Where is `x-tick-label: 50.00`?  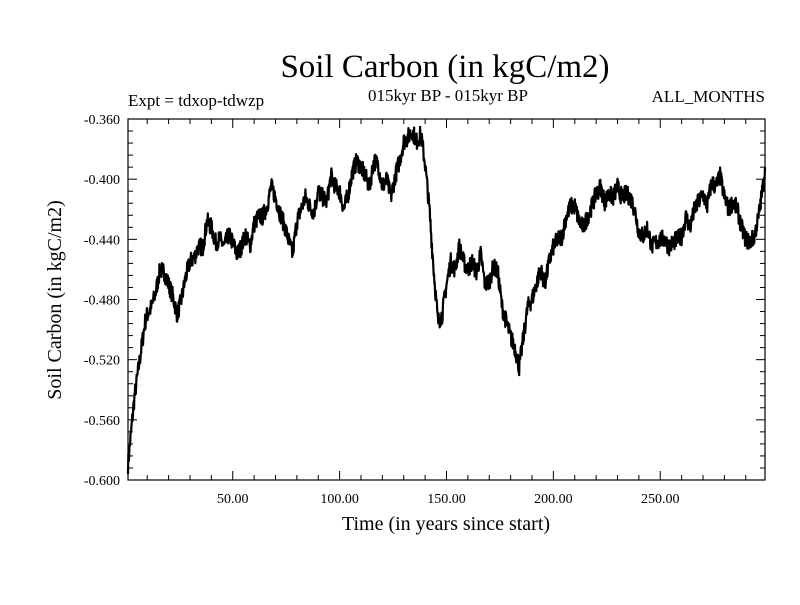 x-tick-label: 50.00 is located at coordinates (233, 499).